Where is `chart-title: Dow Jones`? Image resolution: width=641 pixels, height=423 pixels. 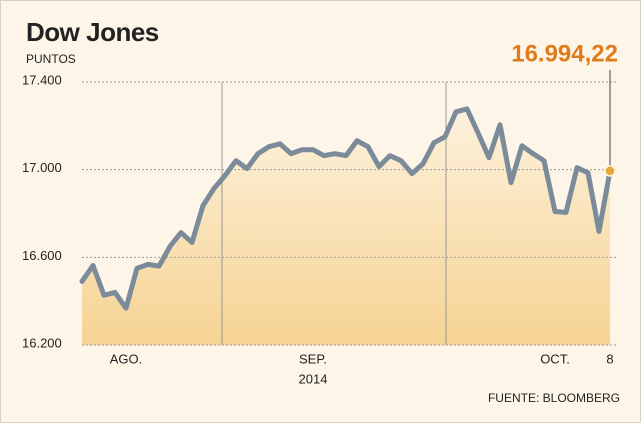 chart-title: Dow Jones is located at coordinates (92, 32).